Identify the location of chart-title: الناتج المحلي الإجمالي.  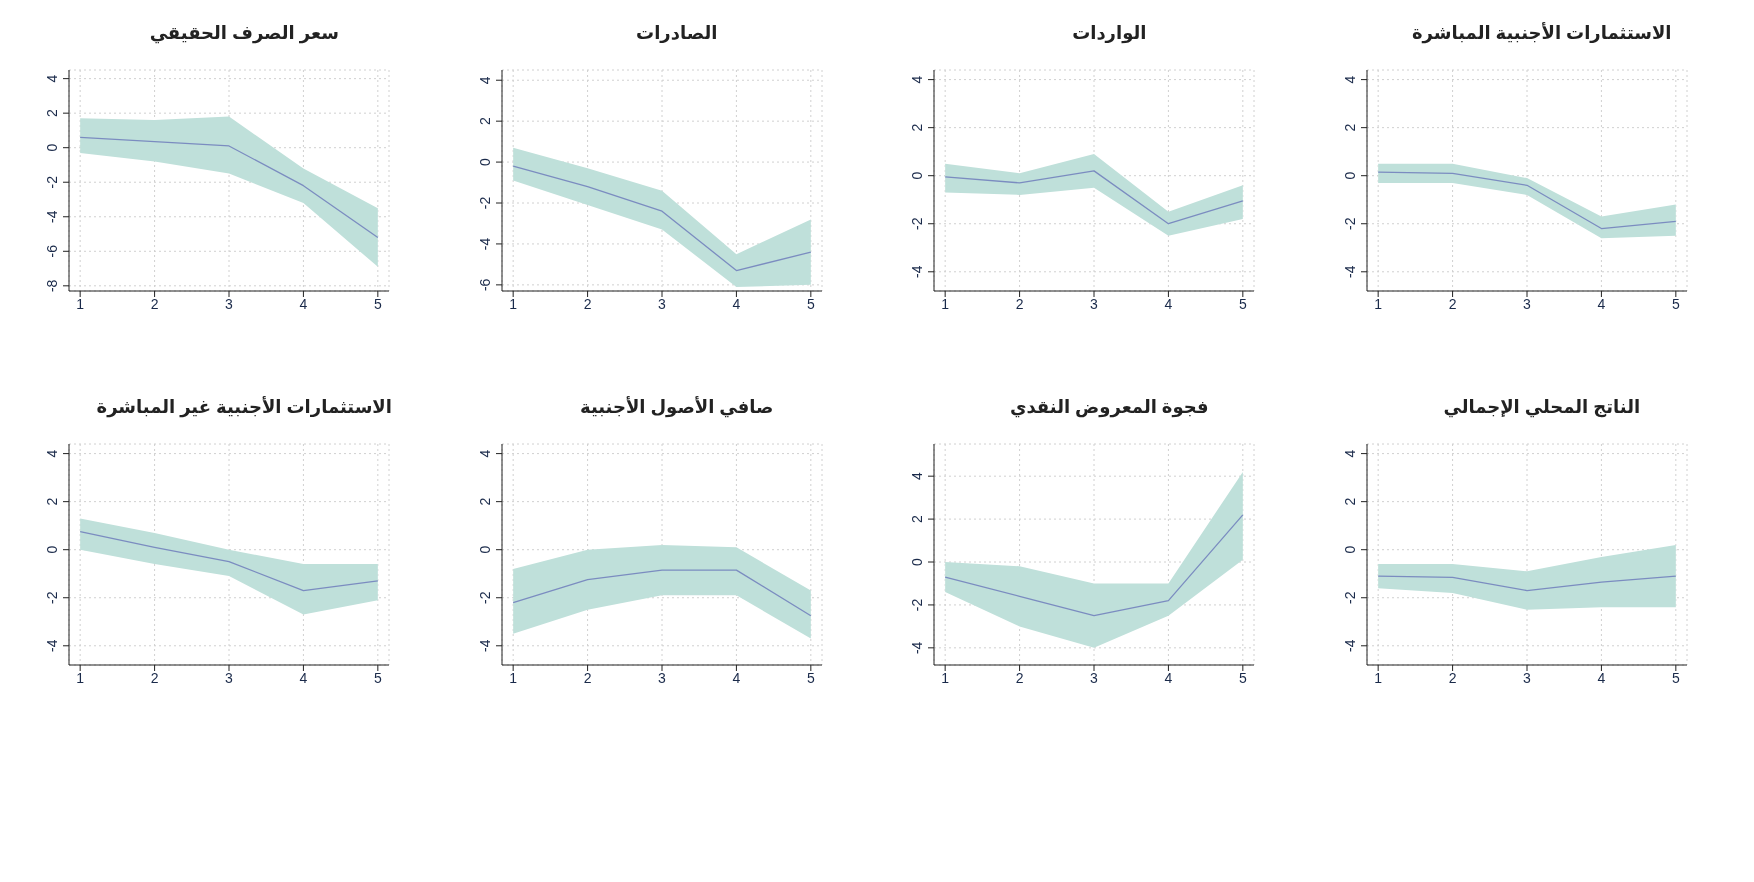
(1542, 408).